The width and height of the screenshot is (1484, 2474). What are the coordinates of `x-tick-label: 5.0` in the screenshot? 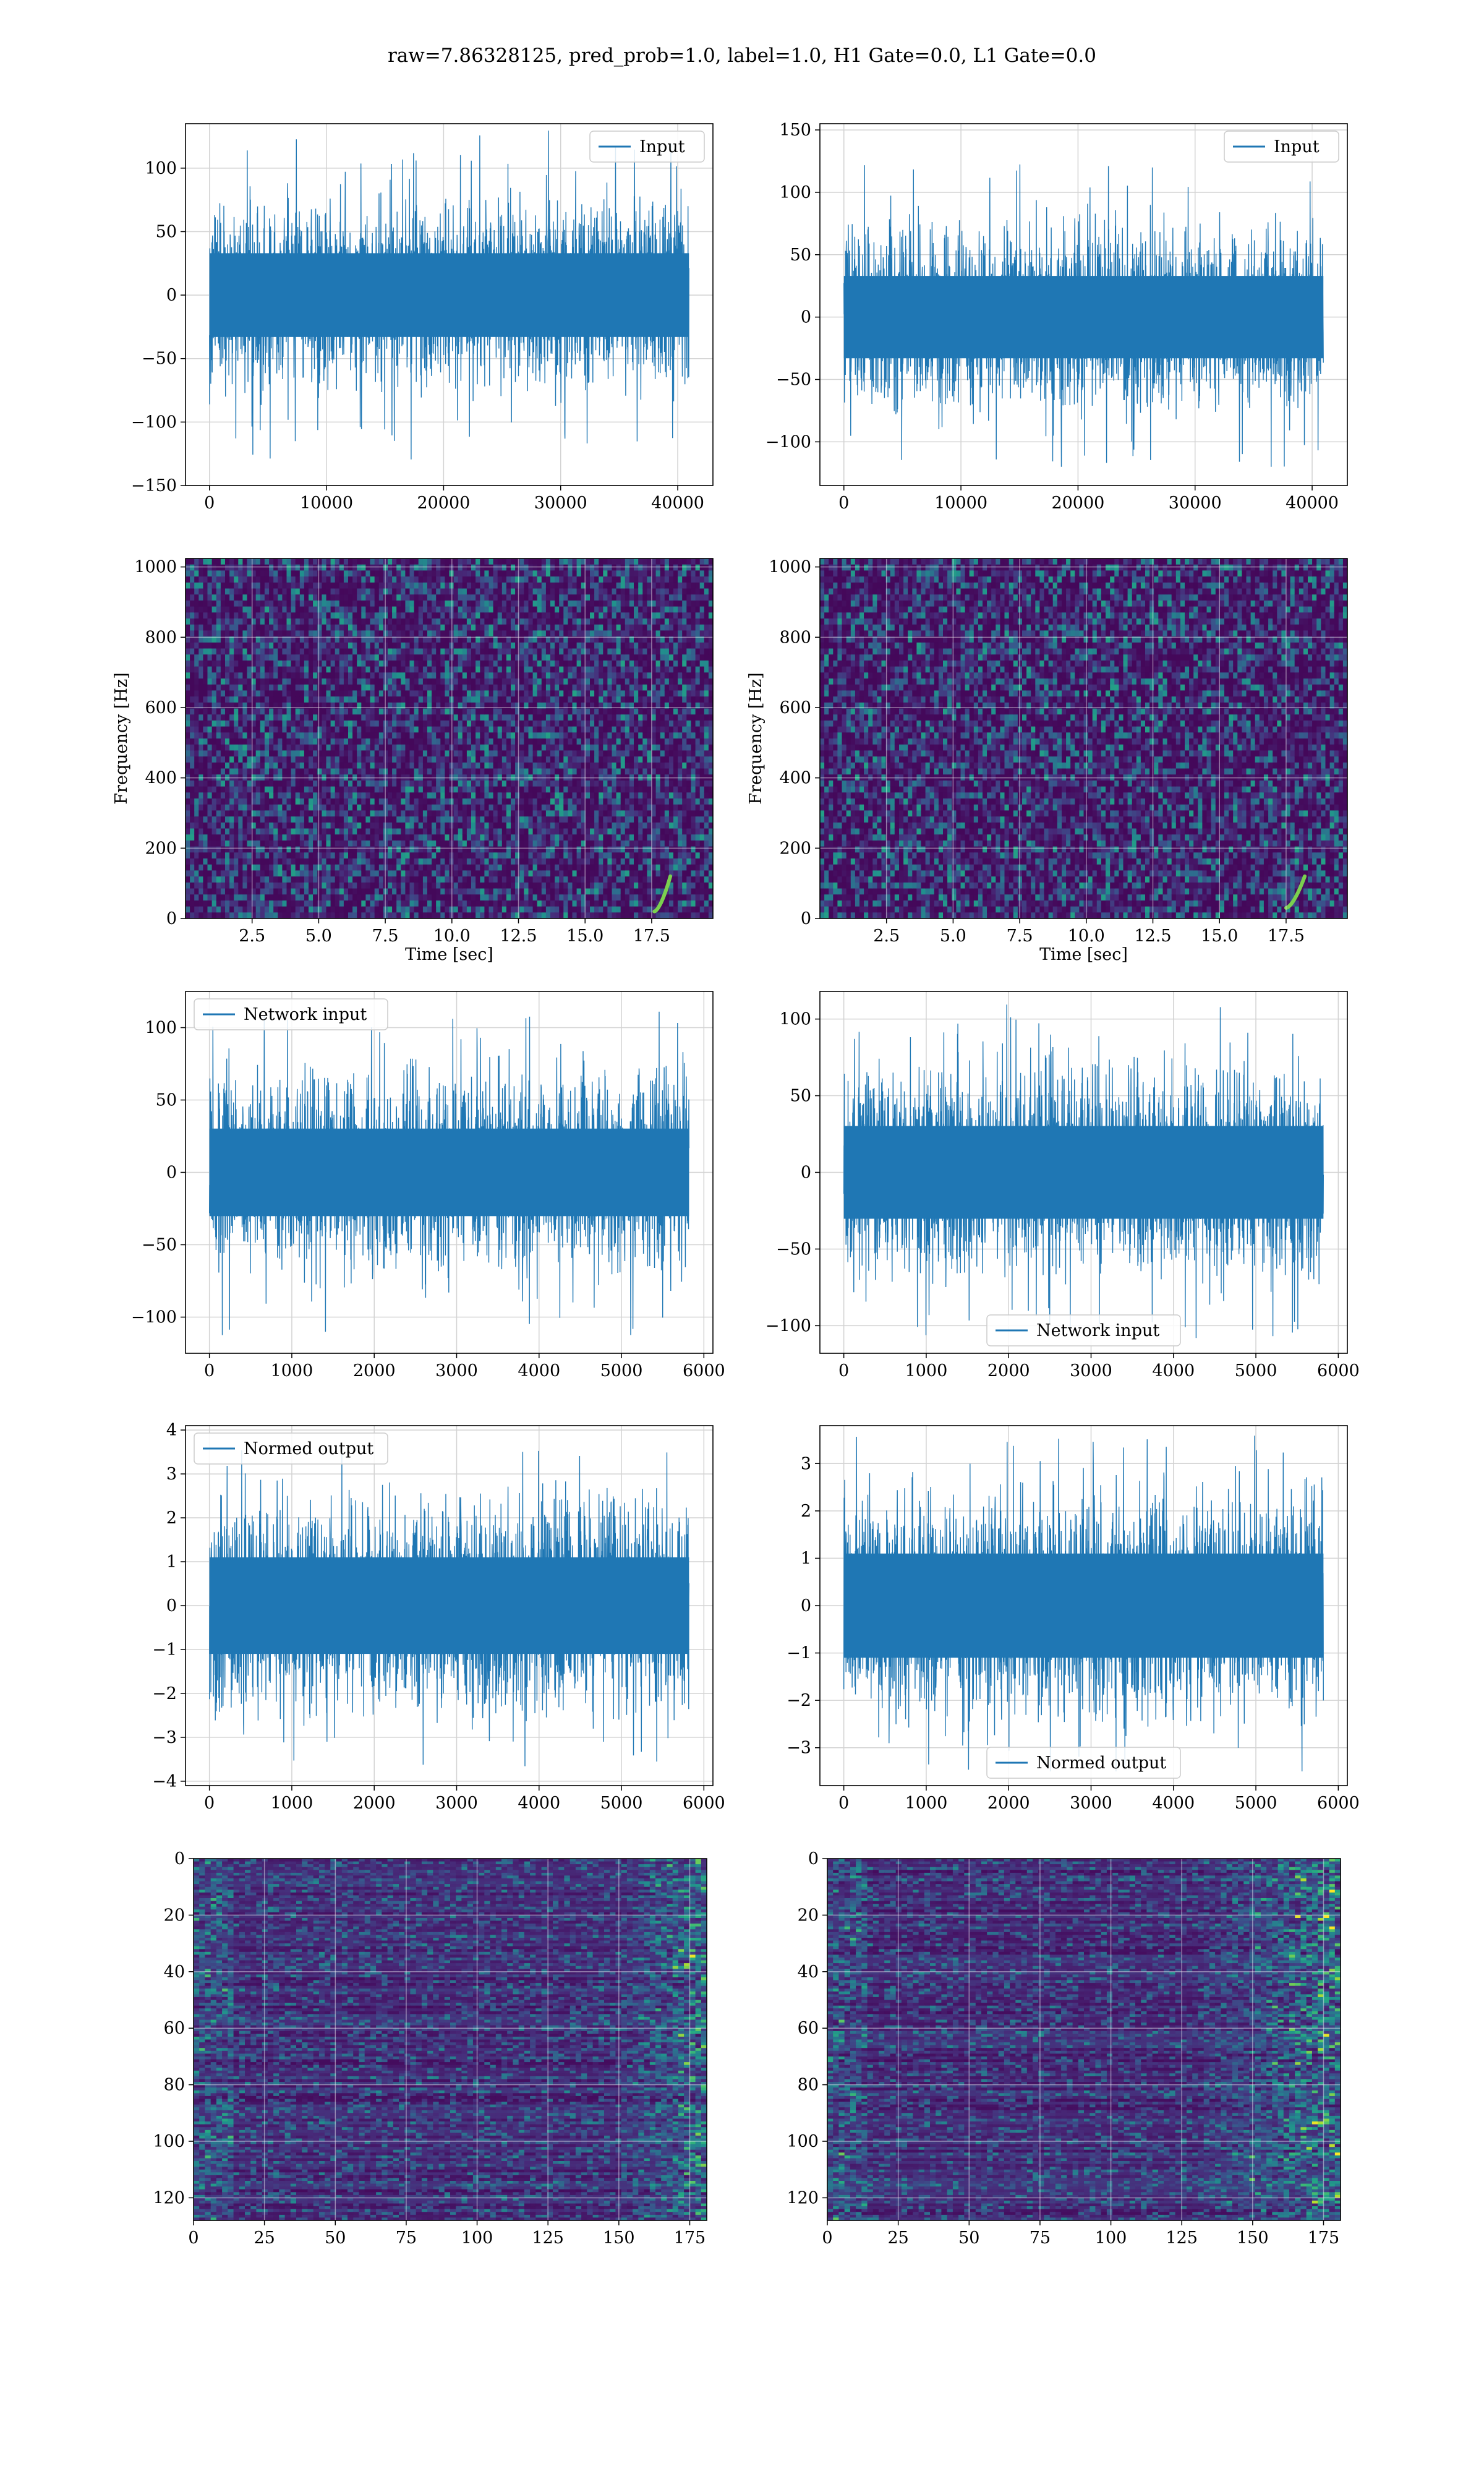 It's located at (318, 936).